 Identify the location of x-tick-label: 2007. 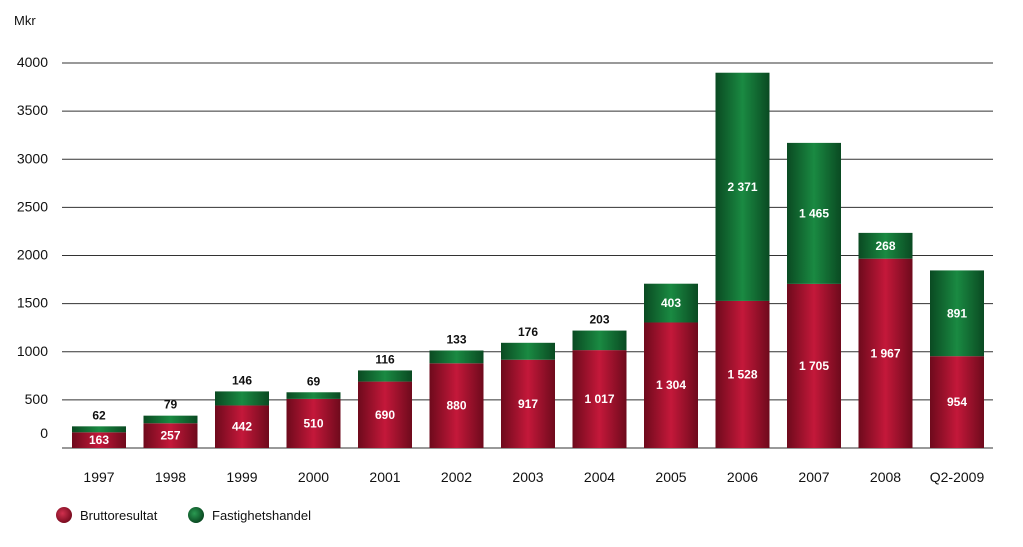
(813, 477).